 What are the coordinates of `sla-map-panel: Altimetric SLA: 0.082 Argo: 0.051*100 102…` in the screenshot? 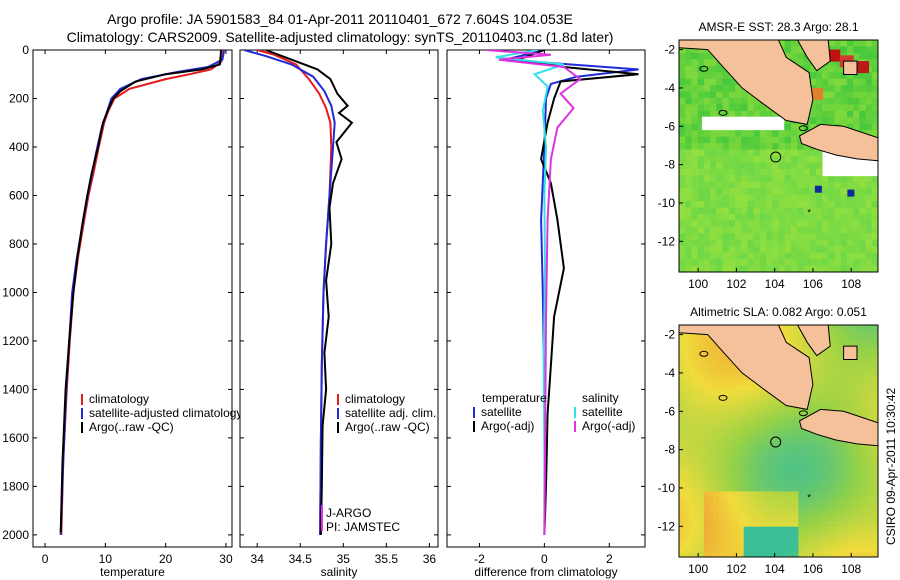 It's located at (768, 440).